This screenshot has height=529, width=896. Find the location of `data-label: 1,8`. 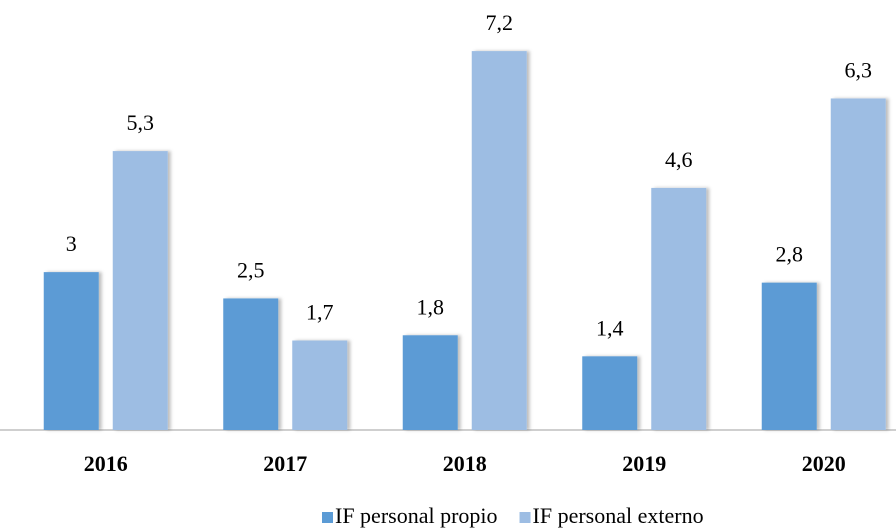

data-label: 1,8 is located at coordinates (431, 306).